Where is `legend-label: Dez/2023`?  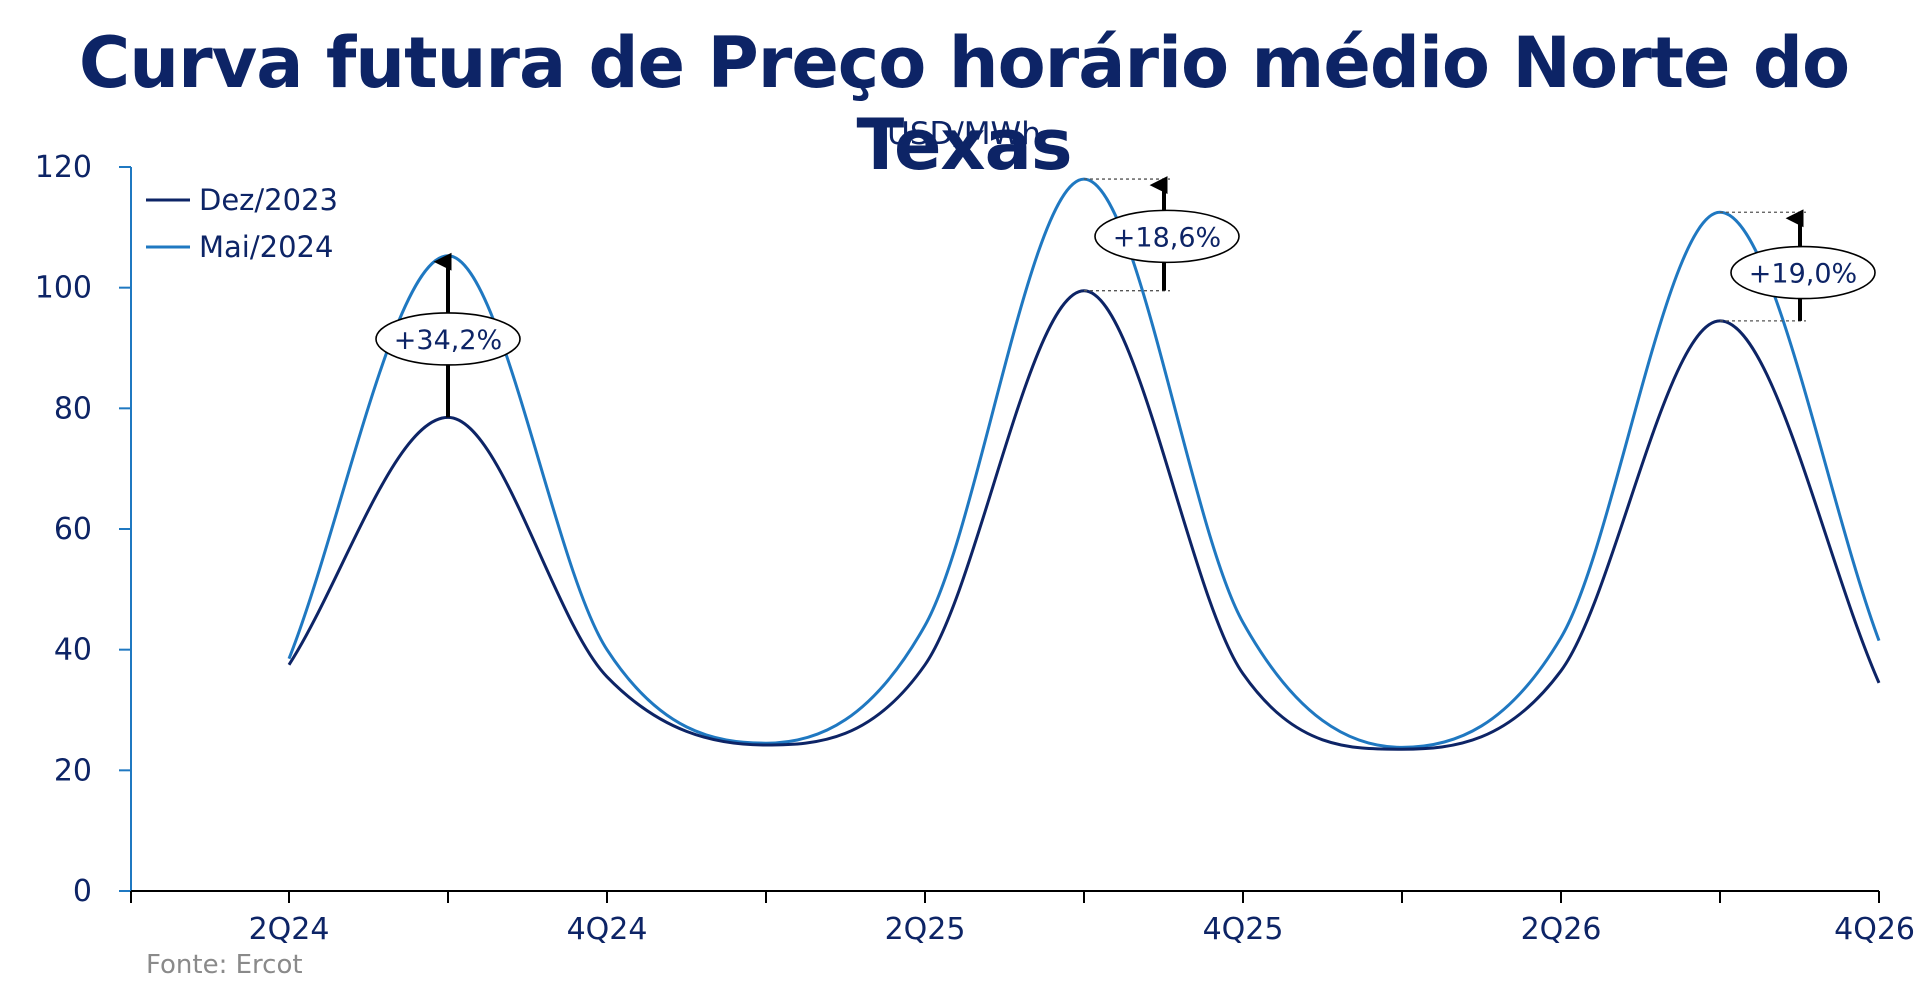 legend-label: Dez/2023 is located at coordinates (268, 200).